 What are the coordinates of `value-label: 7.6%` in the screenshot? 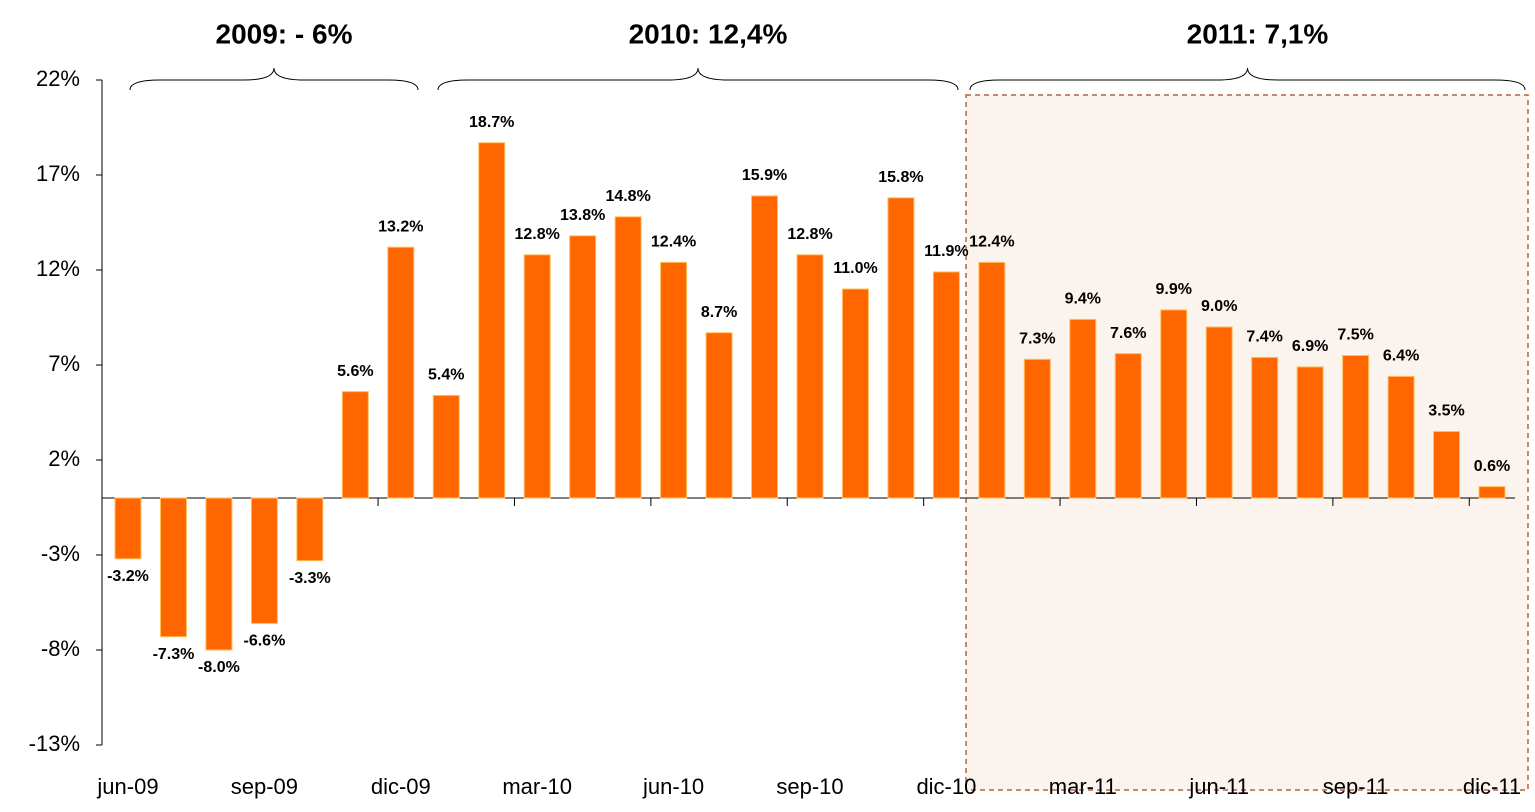 It's located at (1128, 333).